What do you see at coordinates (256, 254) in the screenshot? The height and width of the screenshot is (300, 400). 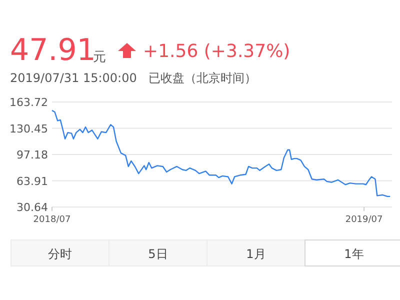 I see `text: 1月` at bounding box center [256, 254].